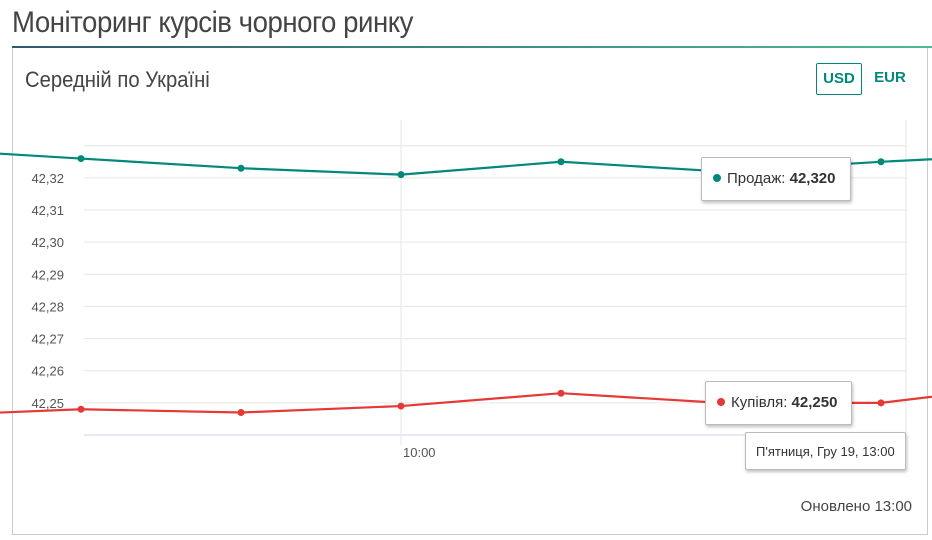 This screenshot has width=932, height=540. What do you see at coordinates (812, 178) in the screenshot?
I see `sell-tooltip-value: 42,320` at bounding box center [812, 178].